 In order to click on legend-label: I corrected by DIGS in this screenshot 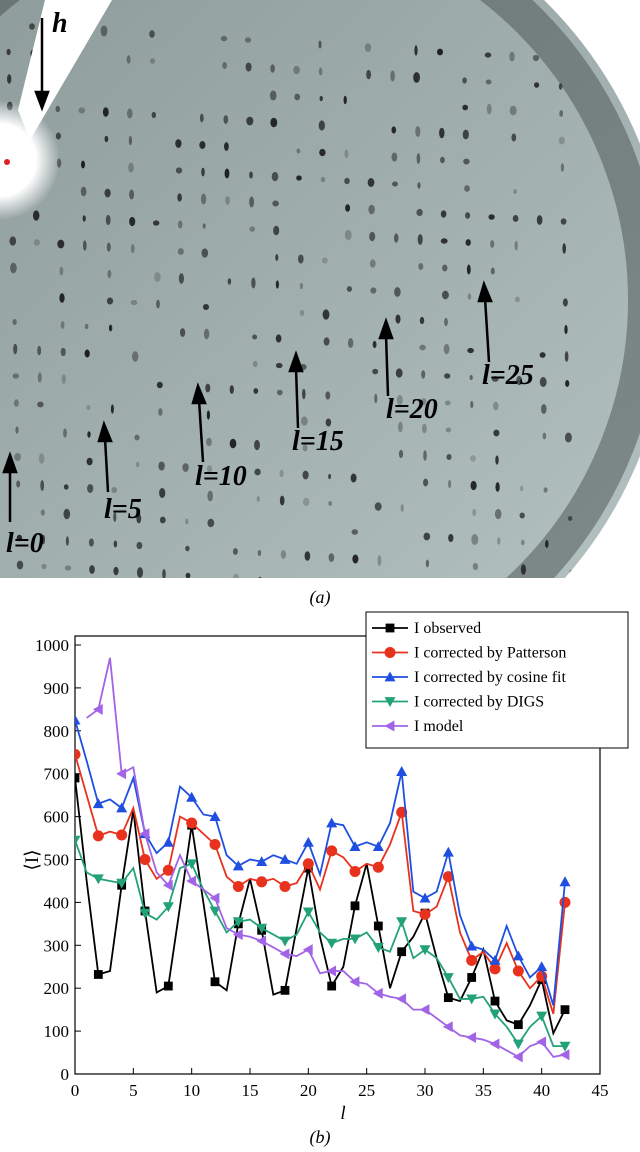, I will do `click(479, 702)`.